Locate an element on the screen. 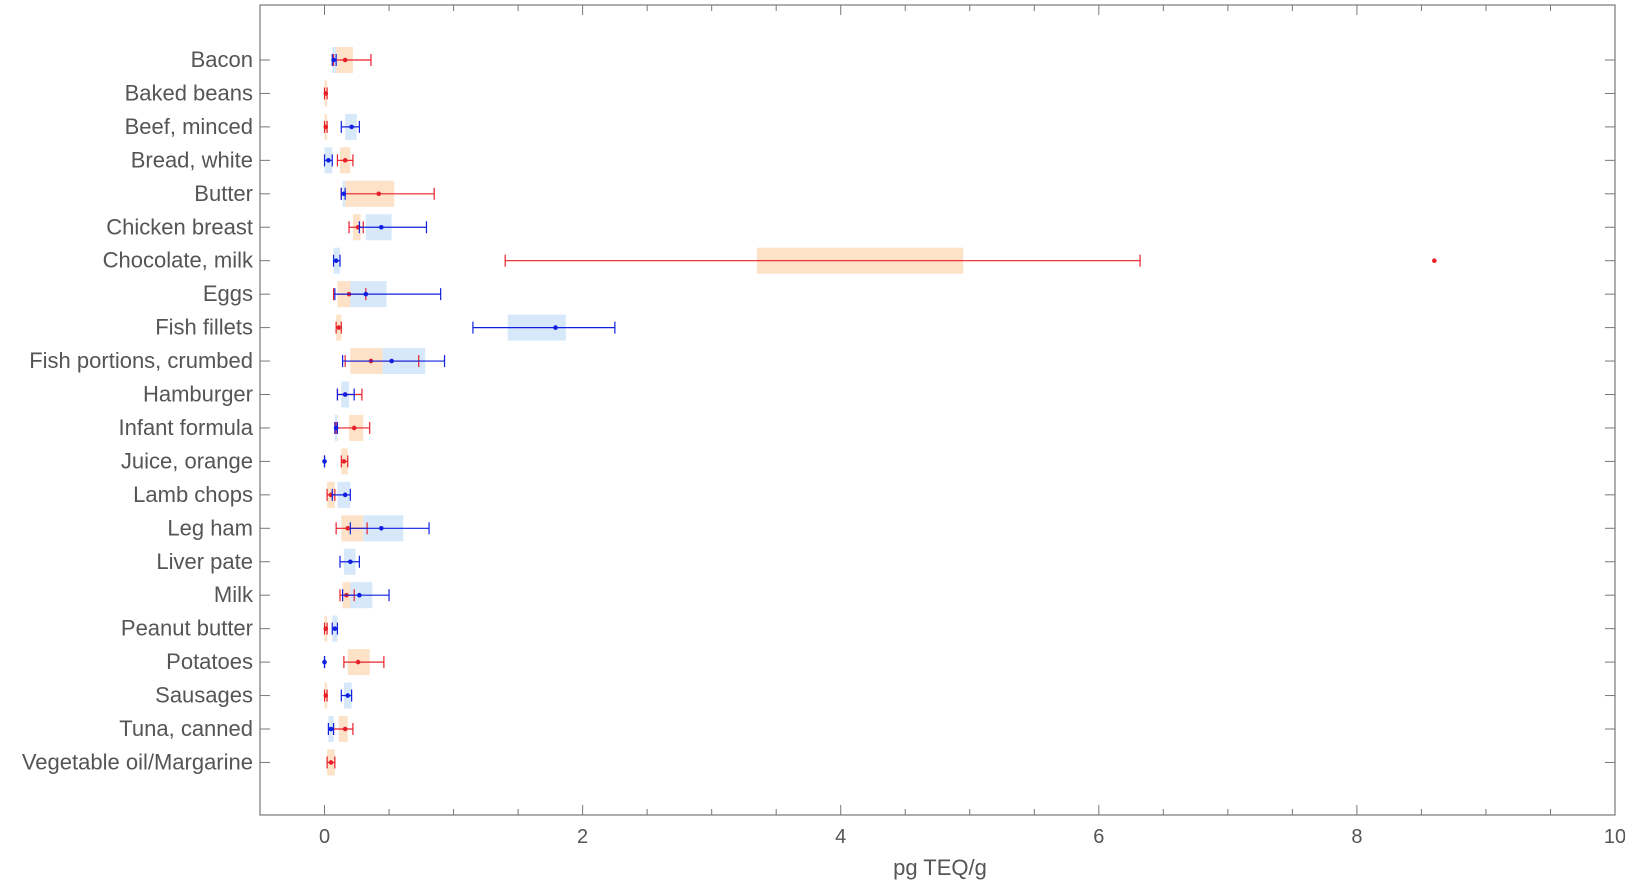  category-label-potatoes: Potatoes is located at coordinates (209, 661).